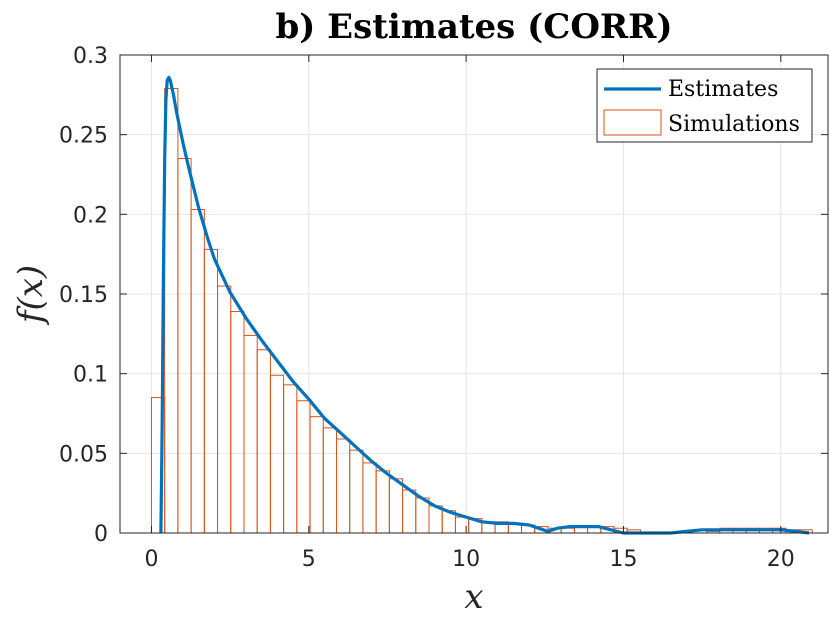 The image size is (830, 623). Describe the element at coordinates (632, 122) in the screenshot. I see `legend-simulations-swatch` at that location.